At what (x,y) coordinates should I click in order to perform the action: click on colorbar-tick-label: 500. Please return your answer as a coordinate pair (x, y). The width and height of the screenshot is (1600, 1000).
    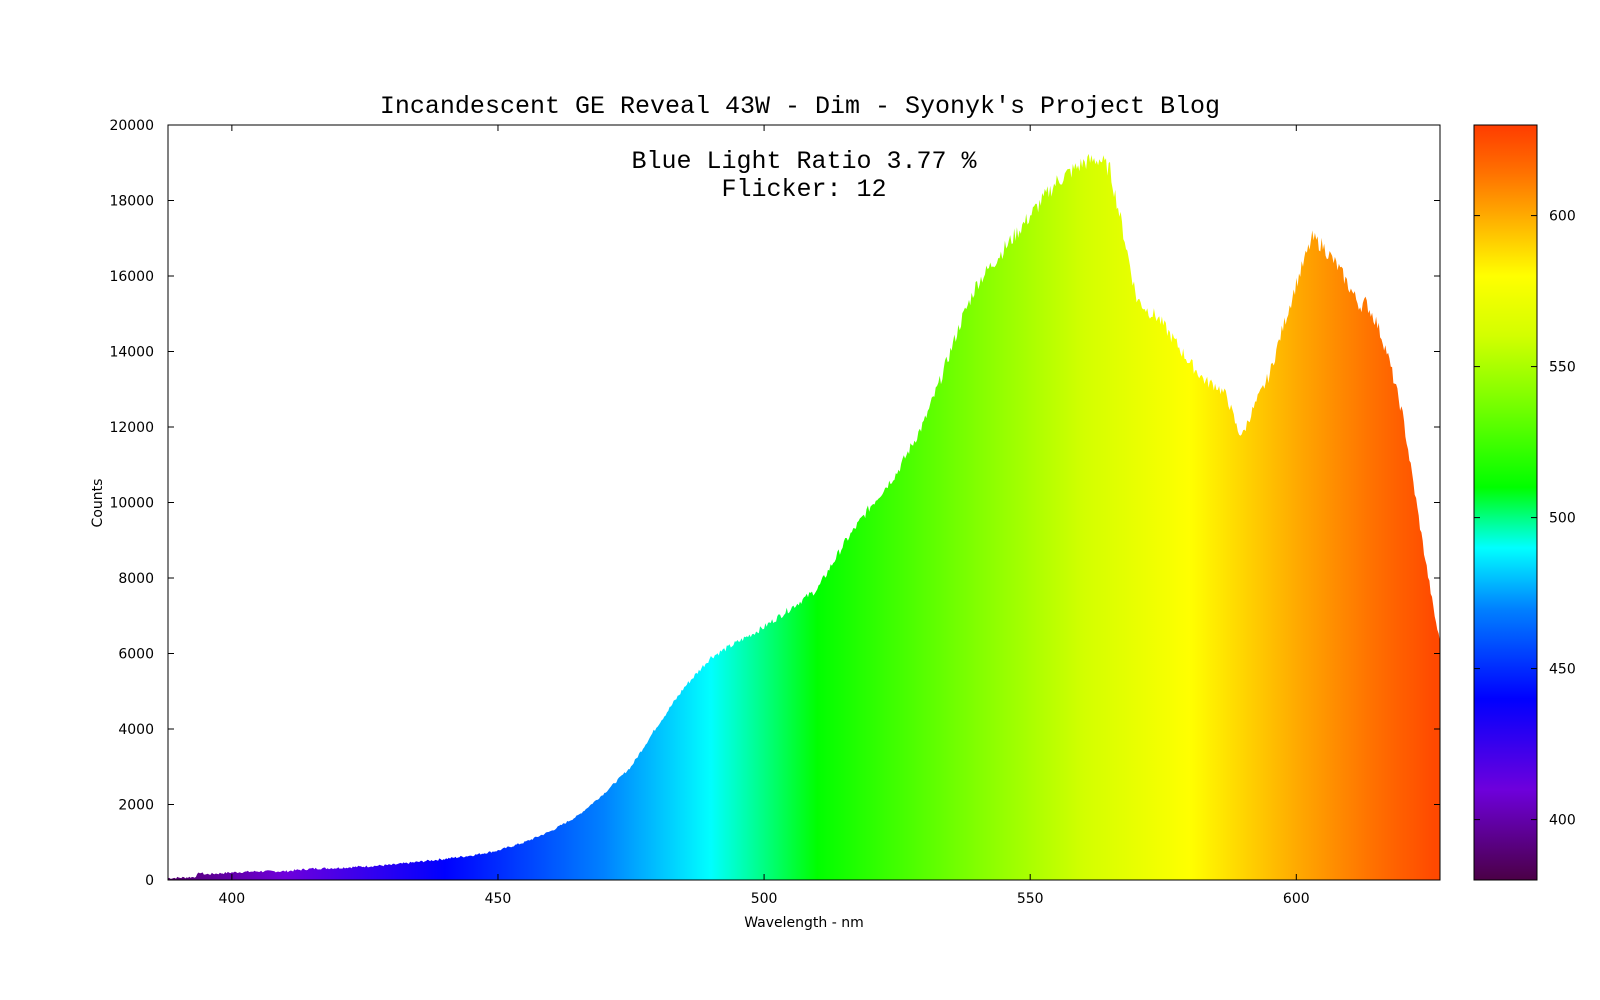
    Looking at the image, I should click on (1562, 519).